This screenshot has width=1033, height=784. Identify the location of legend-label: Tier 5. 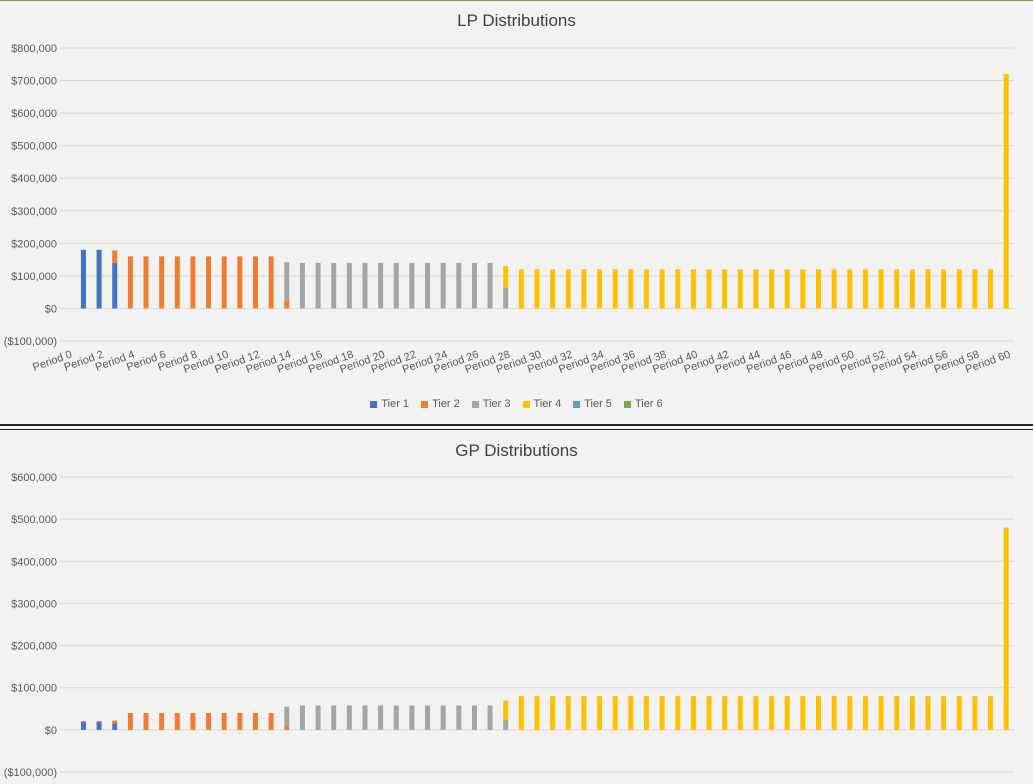
(598, 404).